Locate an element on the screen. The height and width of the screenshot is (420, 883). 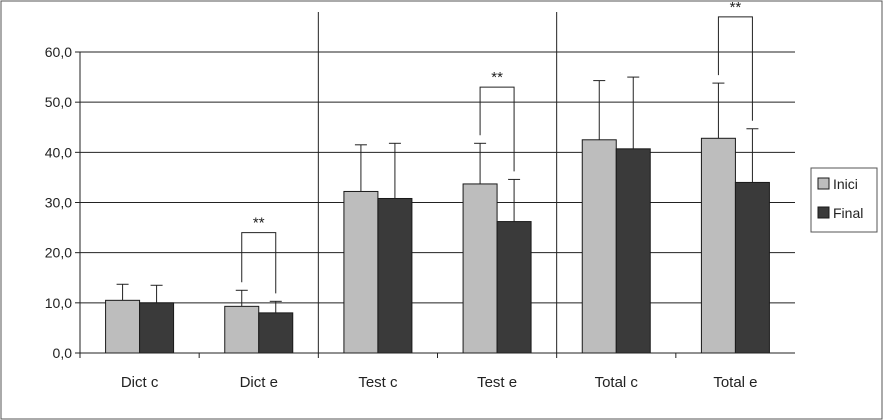
y-tick-label: 30,0 is located at coordinates (58, 203).